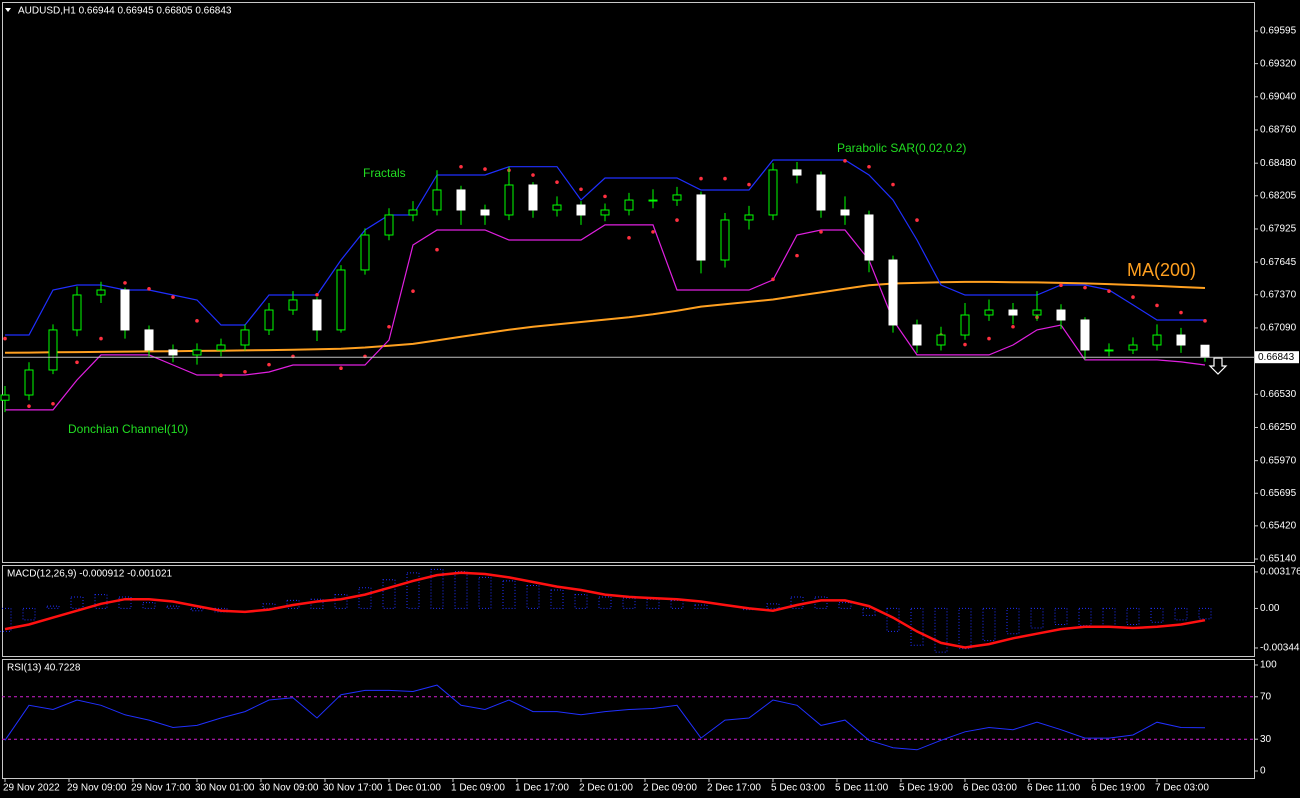 The width and height of the screenshot is (1300, 798). I want to click on y-tick-label: 30, so click(1266, 739).